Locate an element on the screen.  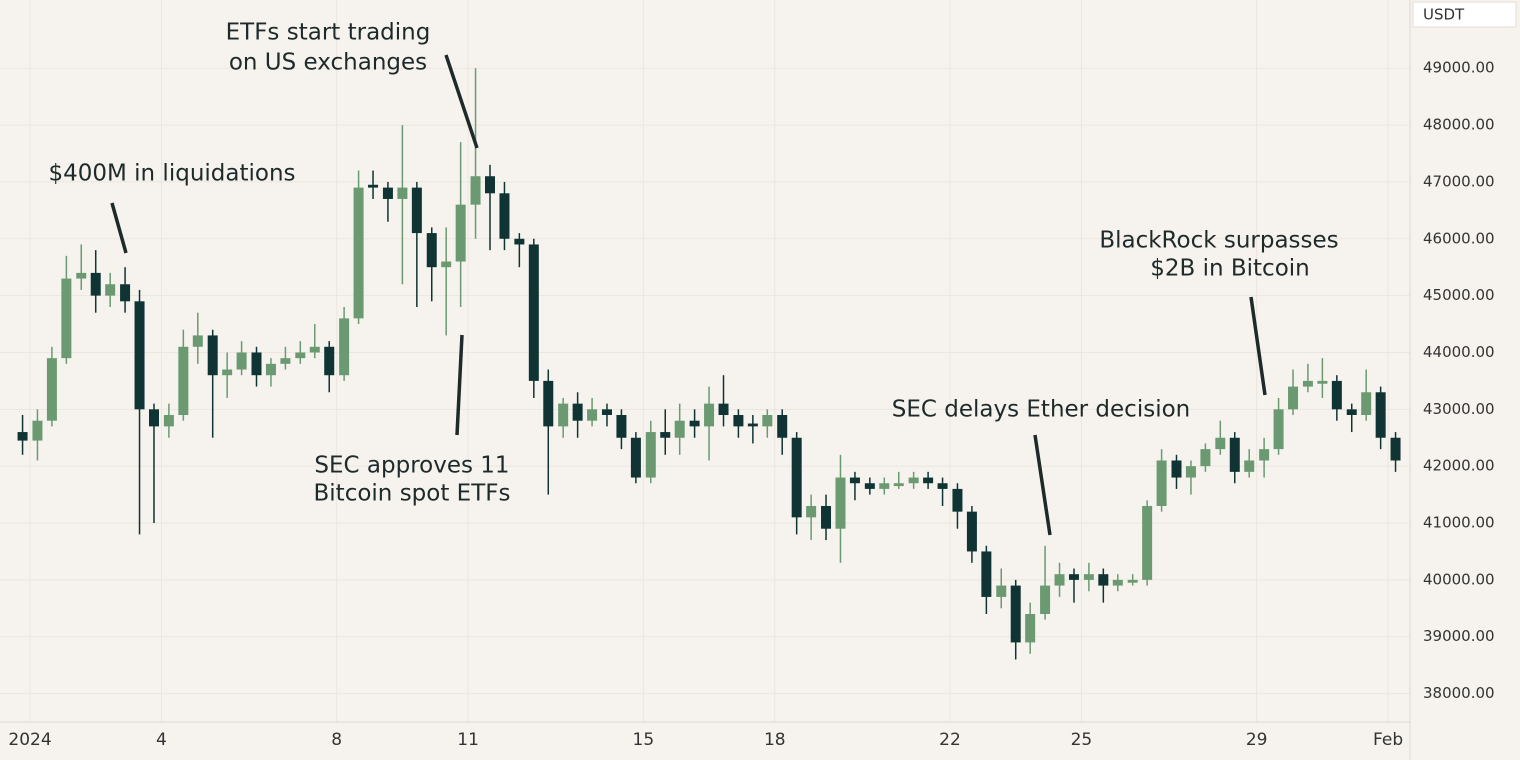
x-tick-label: 8 is located at coordinates (336, 740).